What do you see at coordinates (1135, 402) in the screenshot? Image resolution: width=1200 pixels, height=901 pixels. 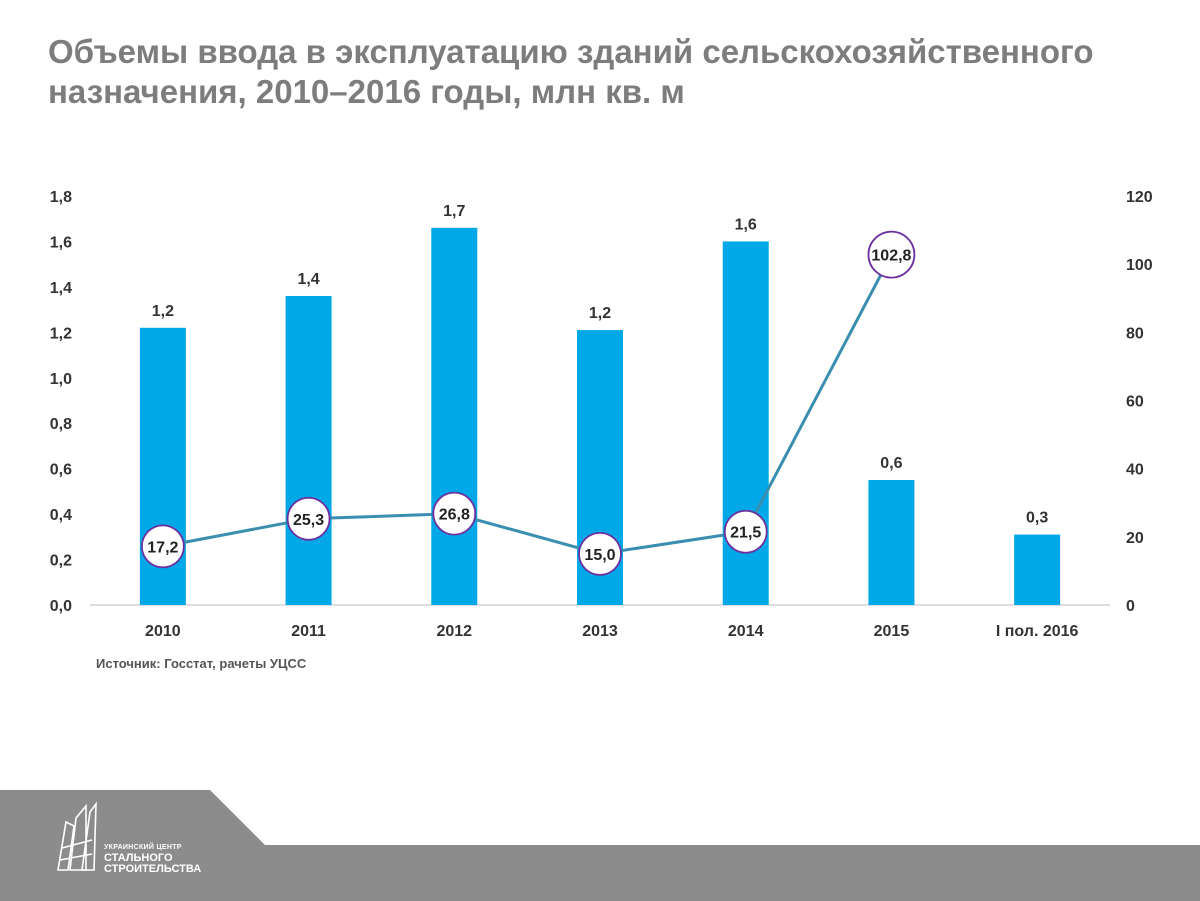 I see `right-tick-label: 60` at bounding box center [1135, 402].